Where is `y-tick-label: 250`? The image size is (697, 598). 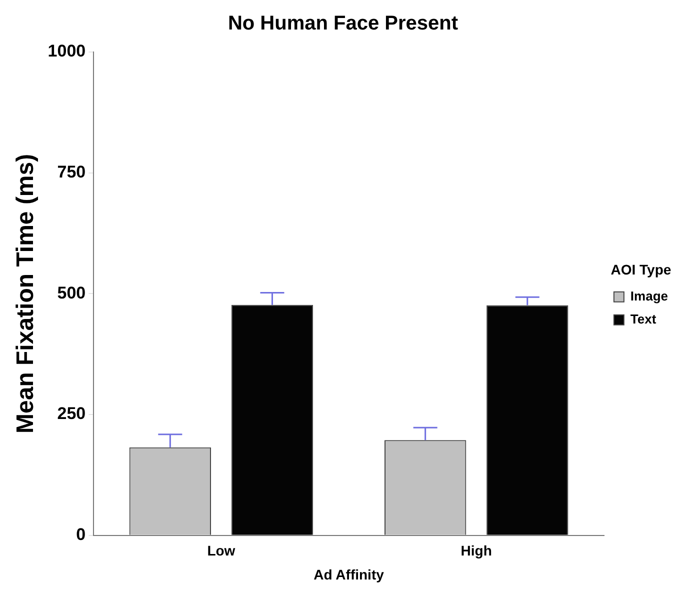
y-tick-label: 250 is located at coordinates (71, 414).